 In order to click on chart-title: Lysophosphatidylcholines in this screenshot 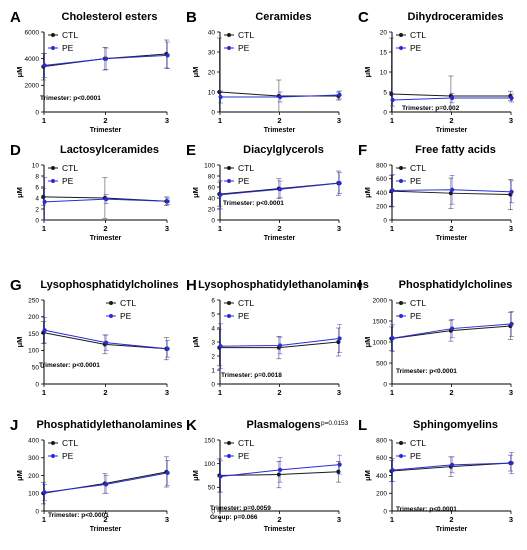, I will do `click(109, 285)`.